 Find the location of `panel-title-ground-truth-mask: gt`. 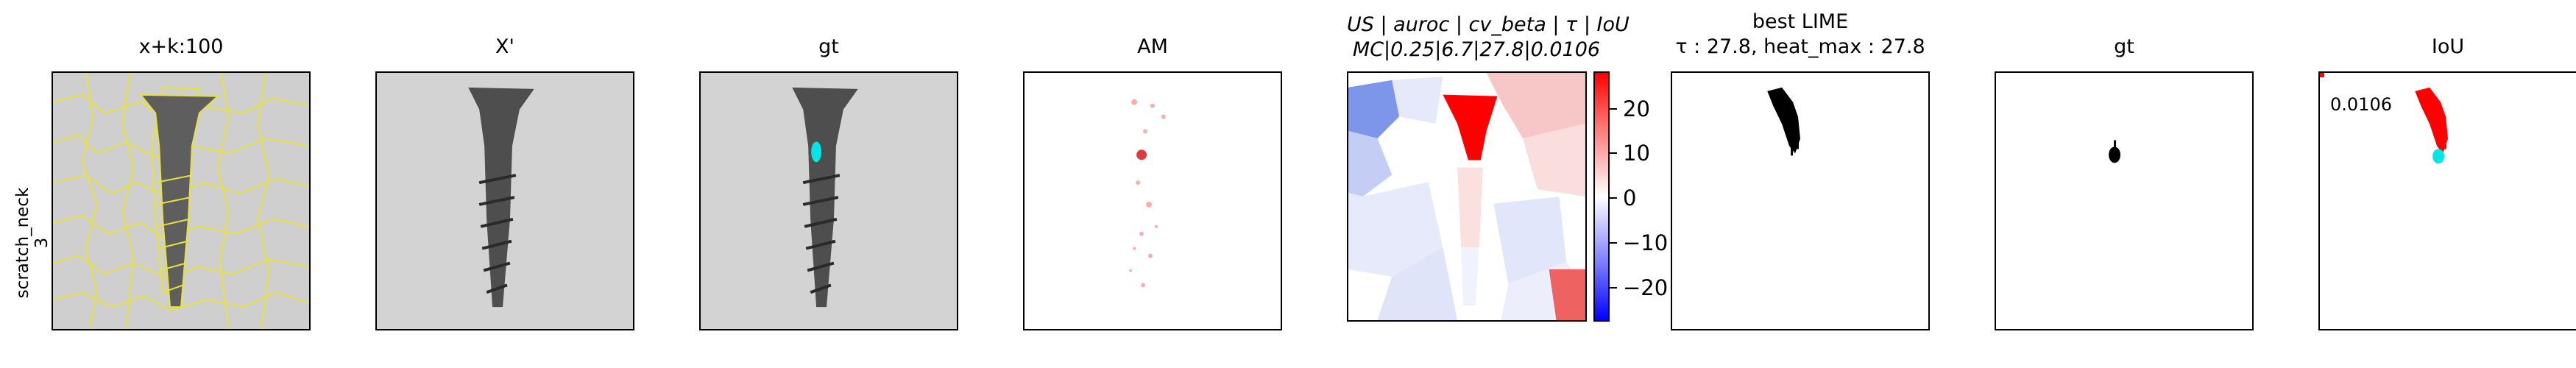

panel-title-ground-truth-mask: gt is located at coordinates (2124, 46).